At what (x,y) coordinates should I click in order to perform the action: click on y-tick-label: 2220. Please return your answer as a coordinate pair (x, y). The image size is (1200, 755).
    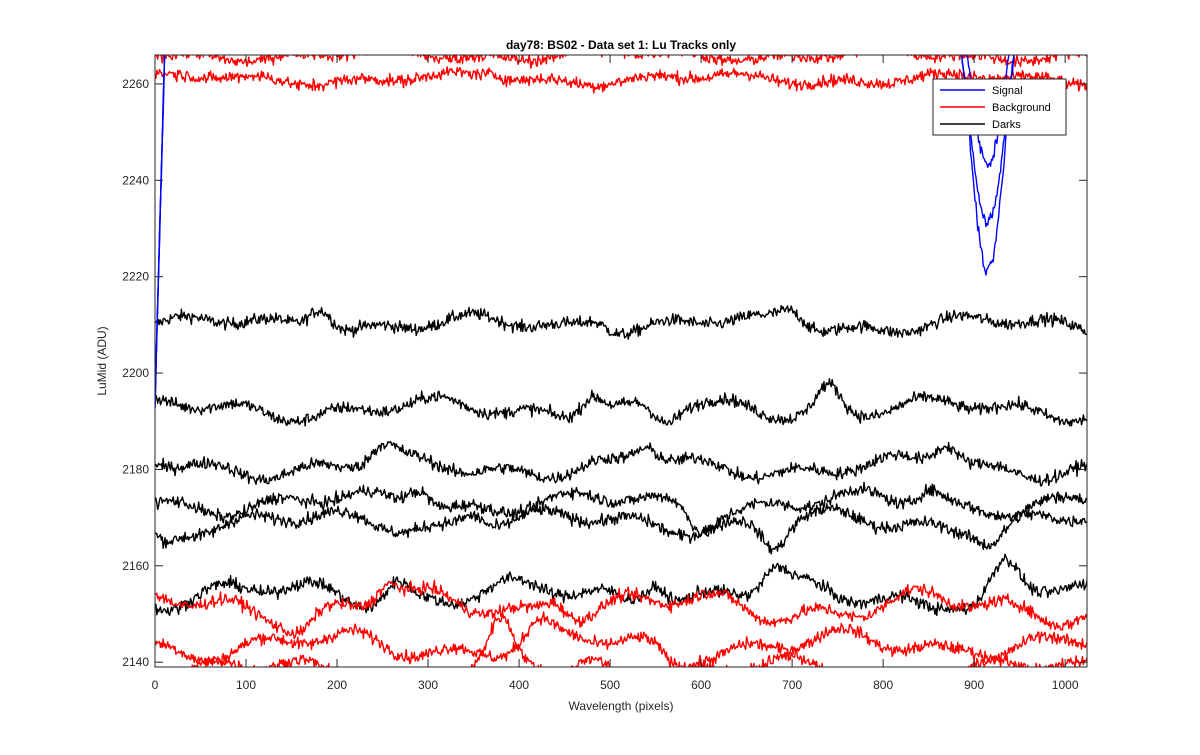
    Looking at the image, I should click on (135, 277).